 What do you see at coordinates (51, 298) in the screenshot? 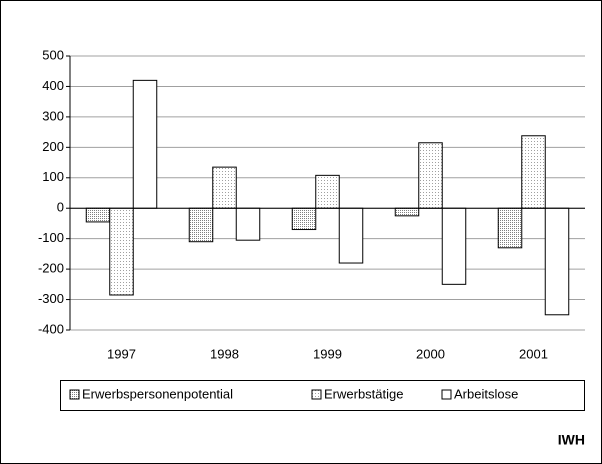
I see `y-tick-label: -300` at bounding box center [51, 298].